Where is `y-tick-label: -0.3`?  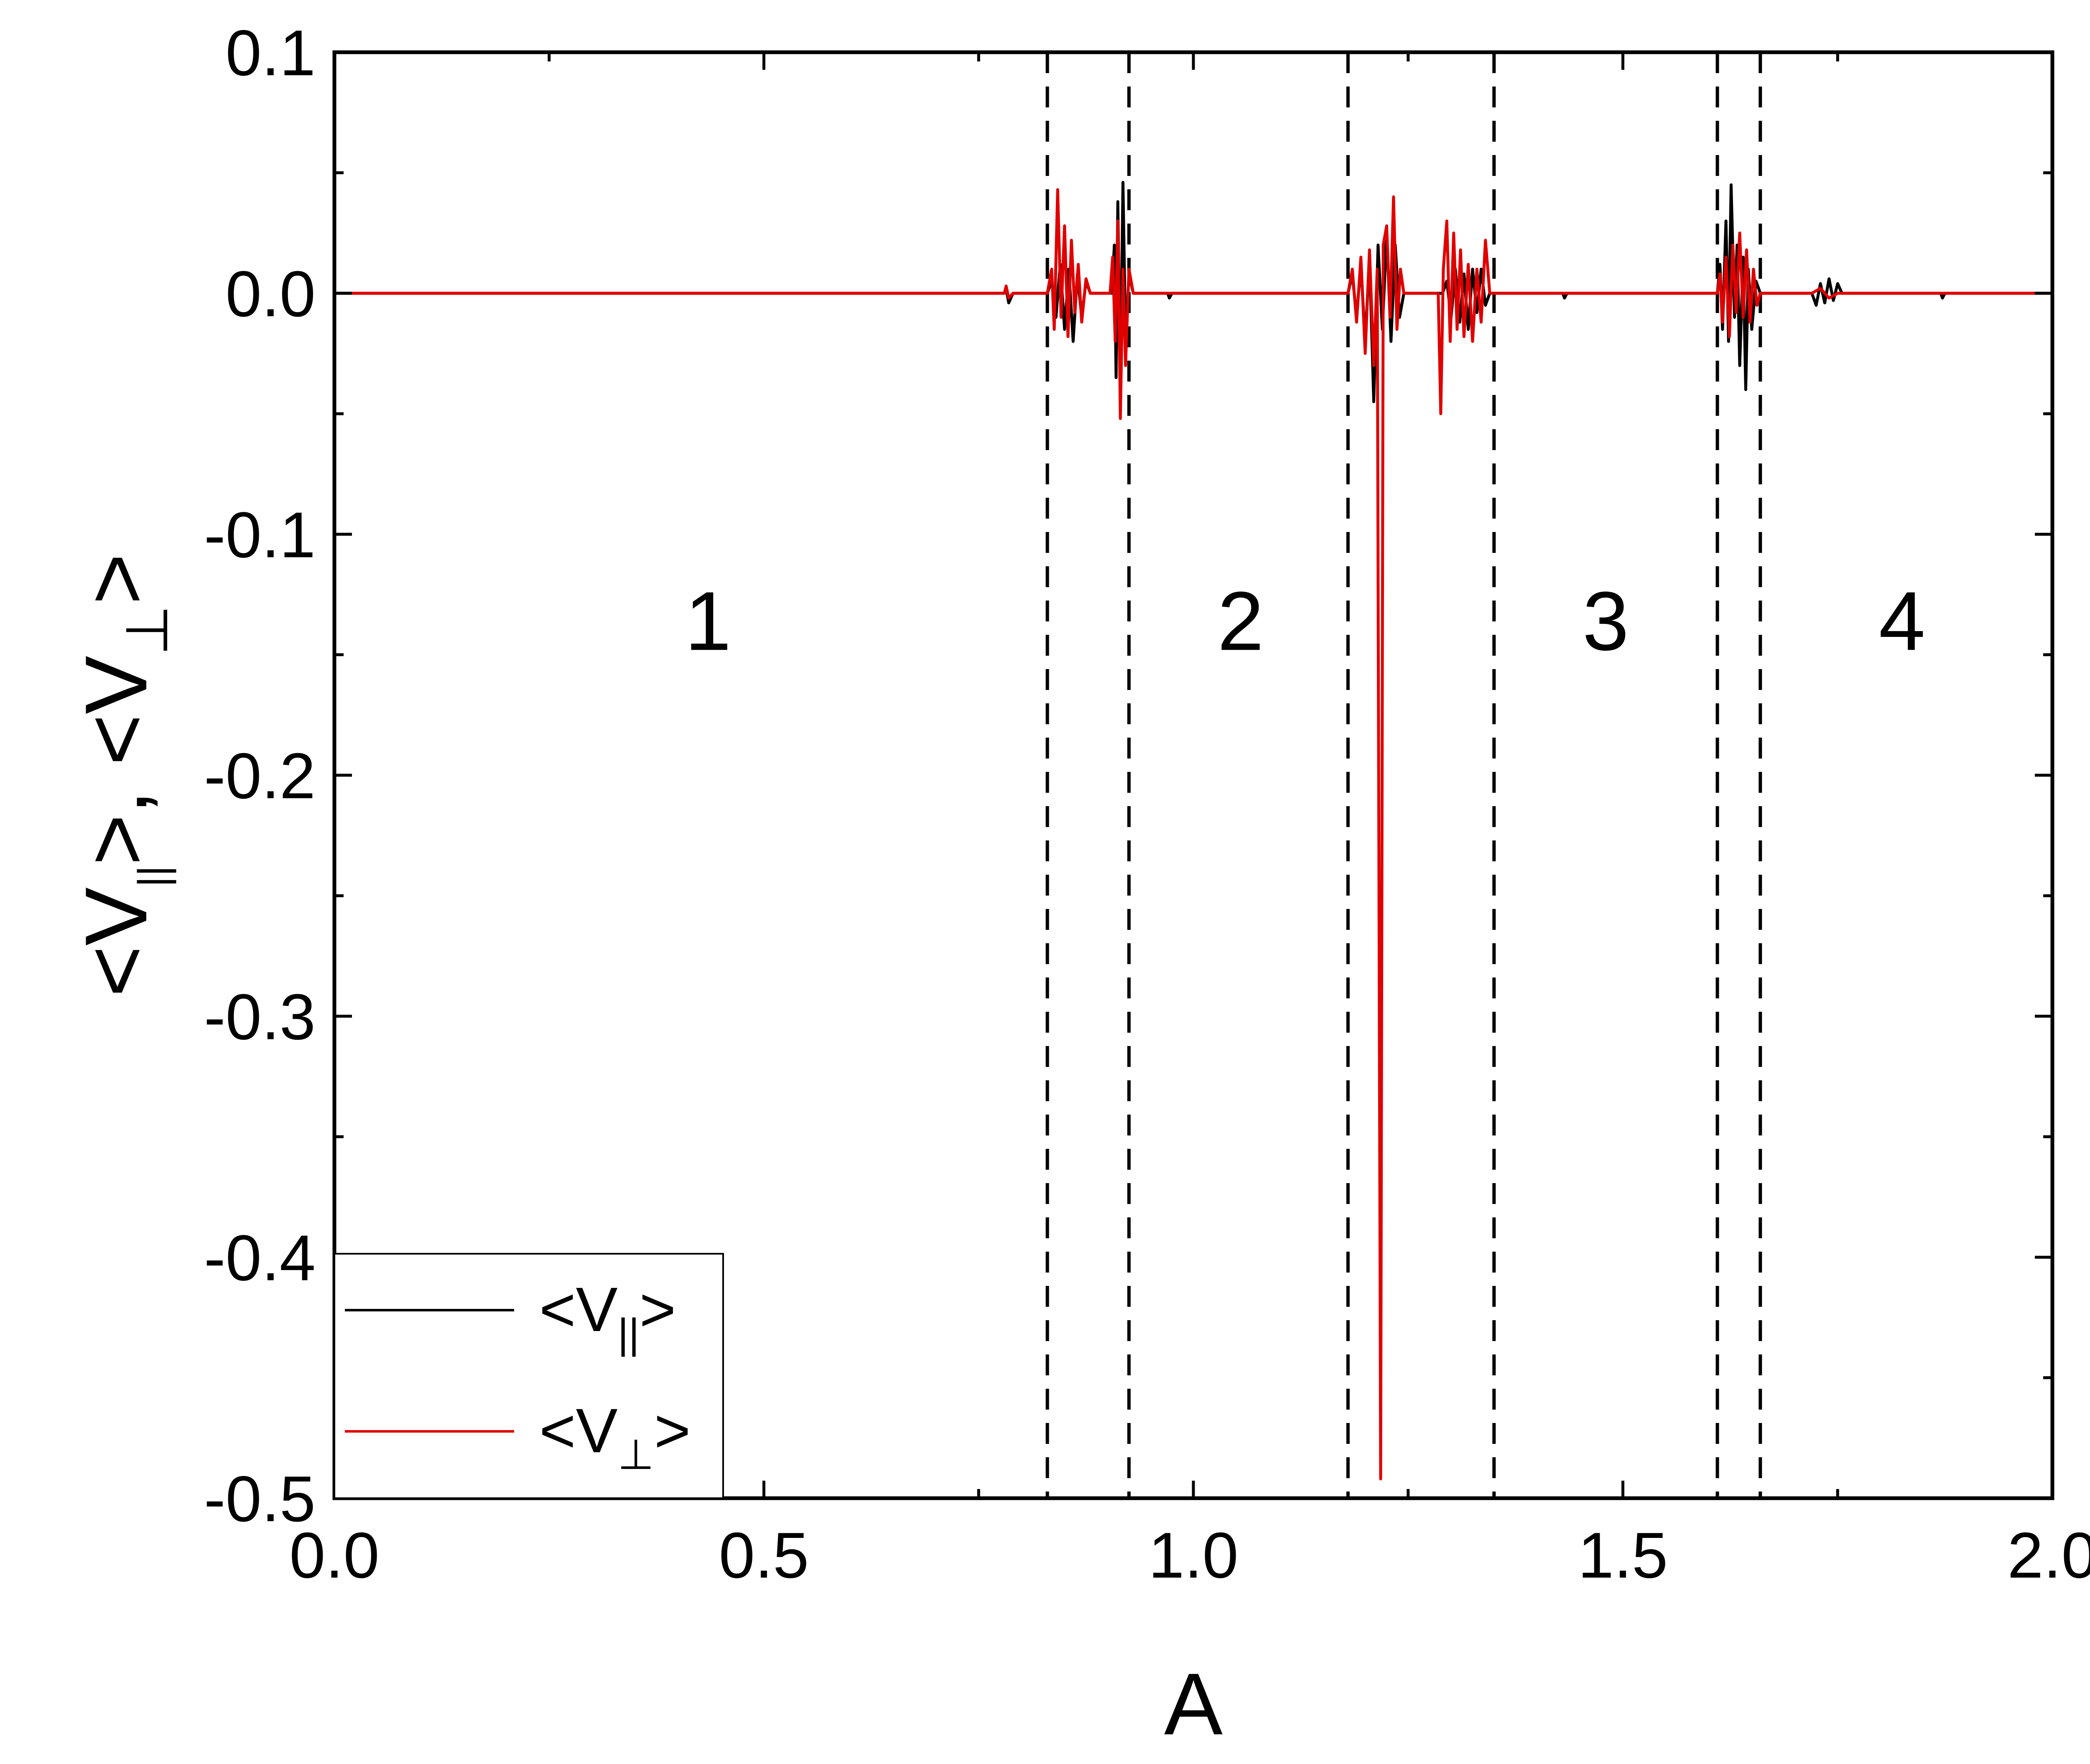 y-tick-label: -0.3 is located at coordinates (260, 1017).